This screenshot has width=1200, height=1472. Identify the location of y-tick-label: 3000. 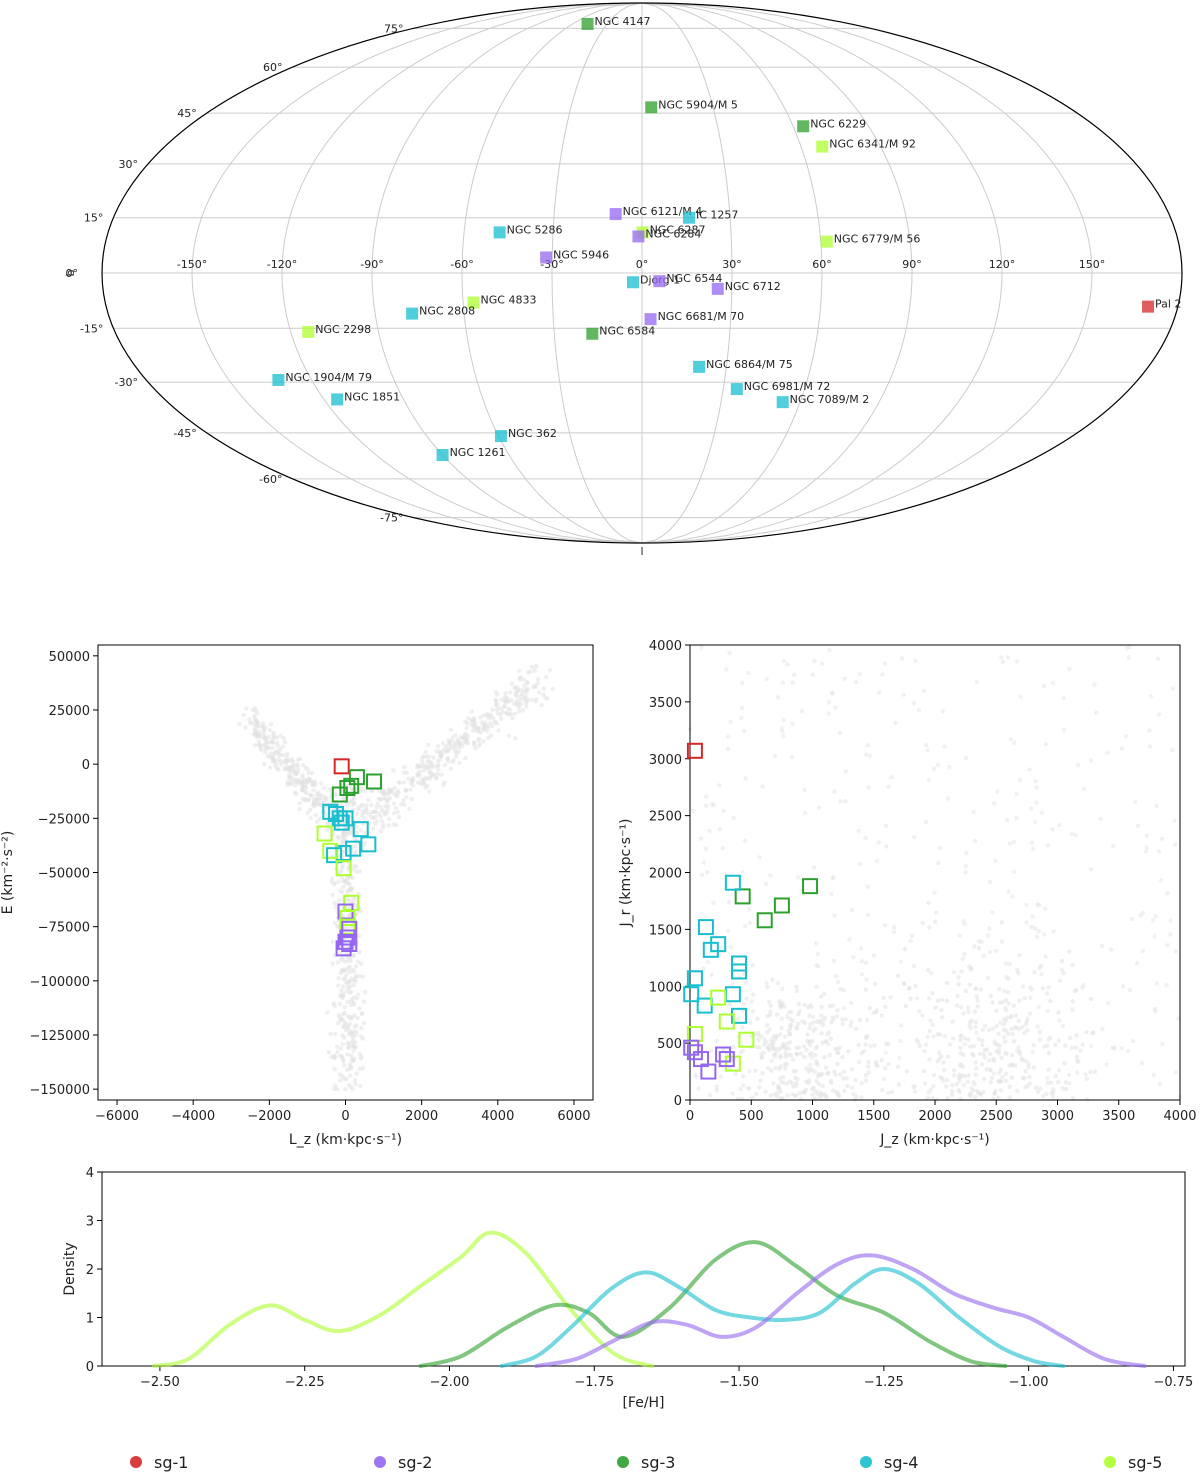
(665, 760).